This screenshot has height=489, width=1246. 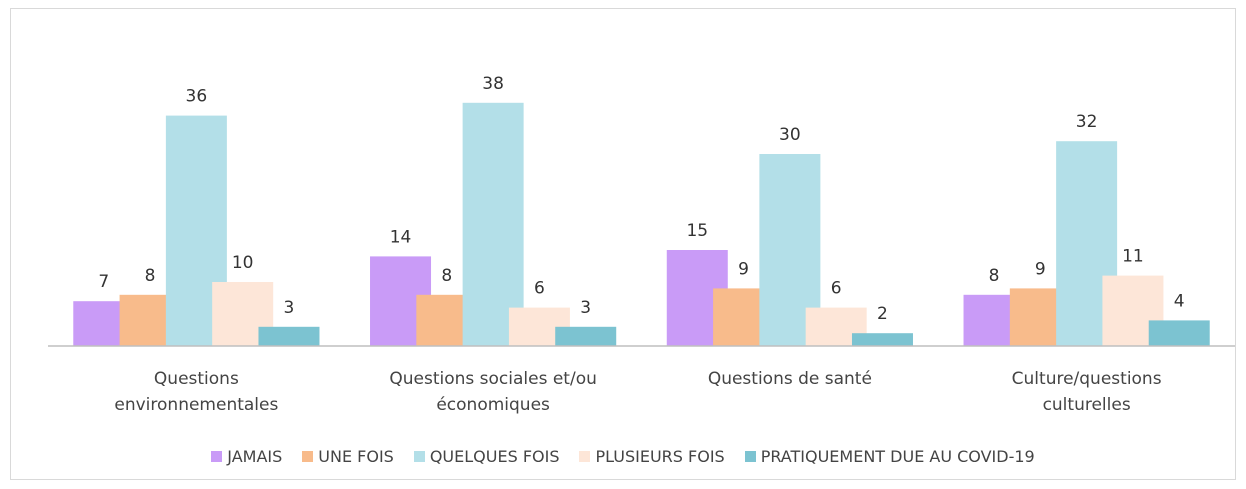 What do you see at coordinates (196, 392) in the screenshot?
I see `x-tick-label: Questions environnementales` at bounding box center [196, 392].